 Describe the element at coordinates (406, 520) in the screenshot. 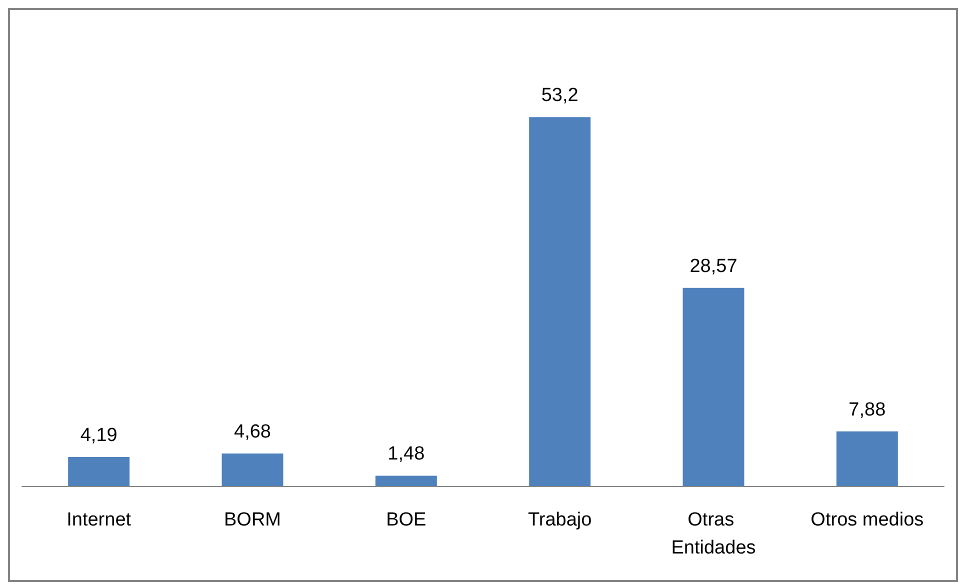

I see `x-tick-label: BOE` at that location.